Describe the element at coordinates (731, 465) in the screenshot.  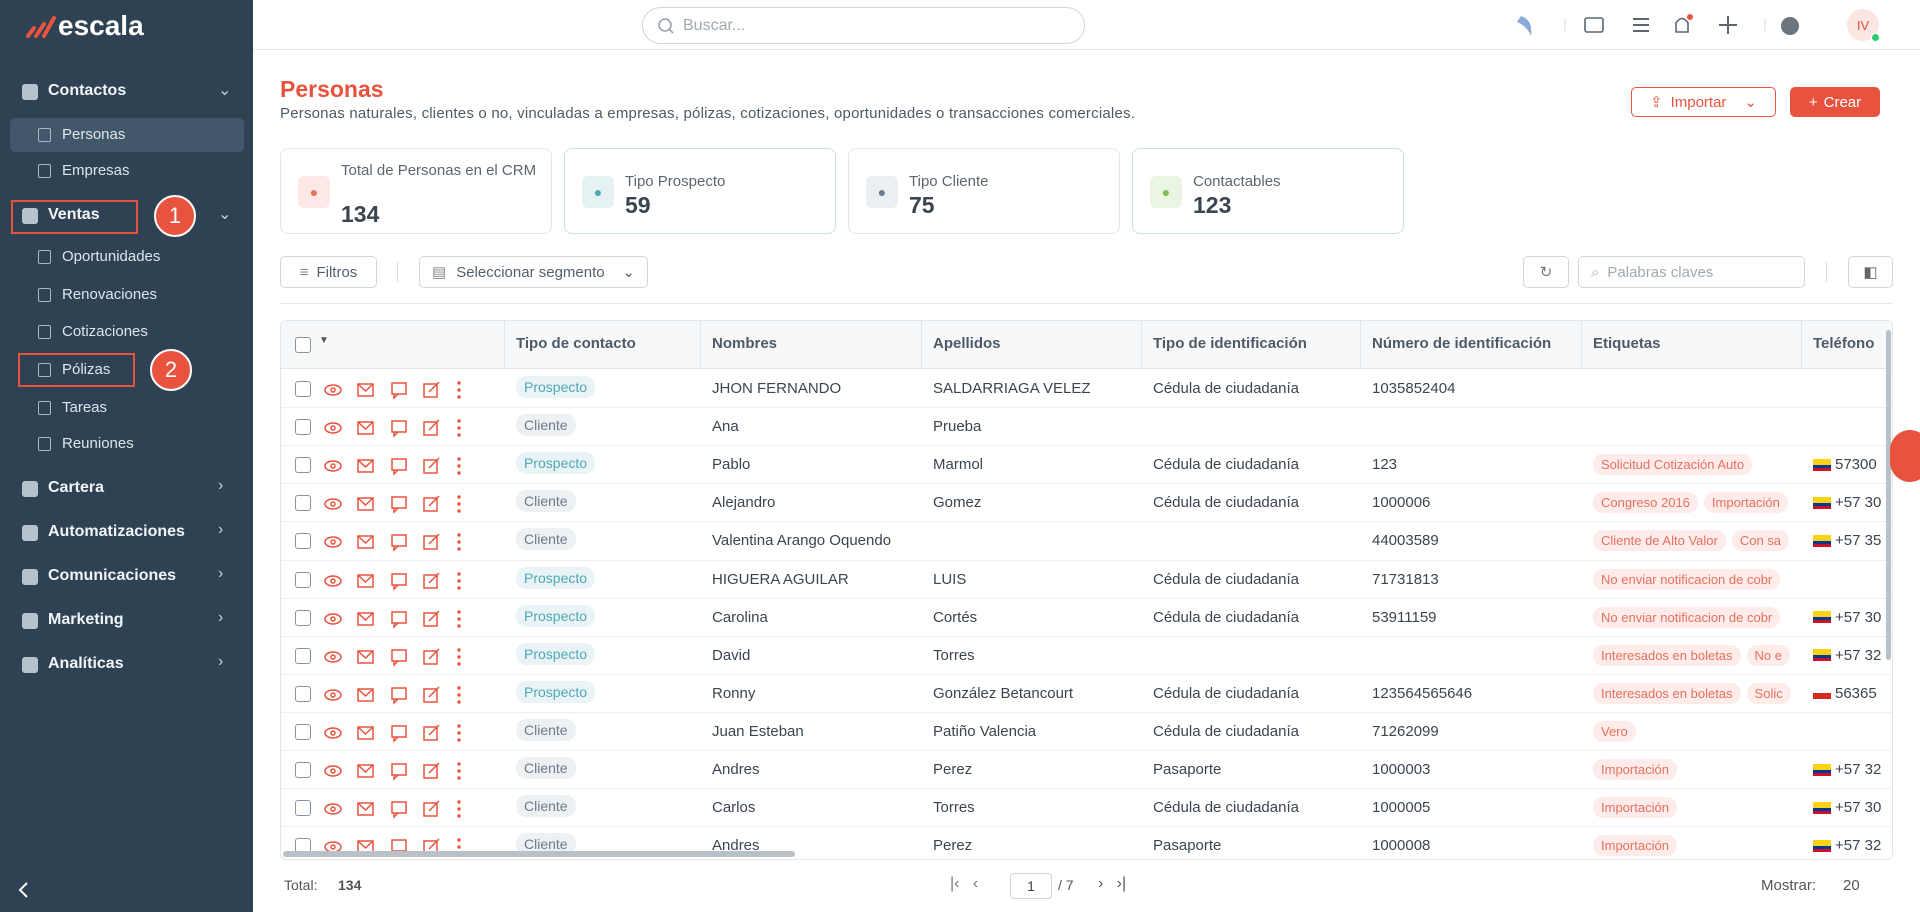
I see `cell-first: Pablo` at that location.